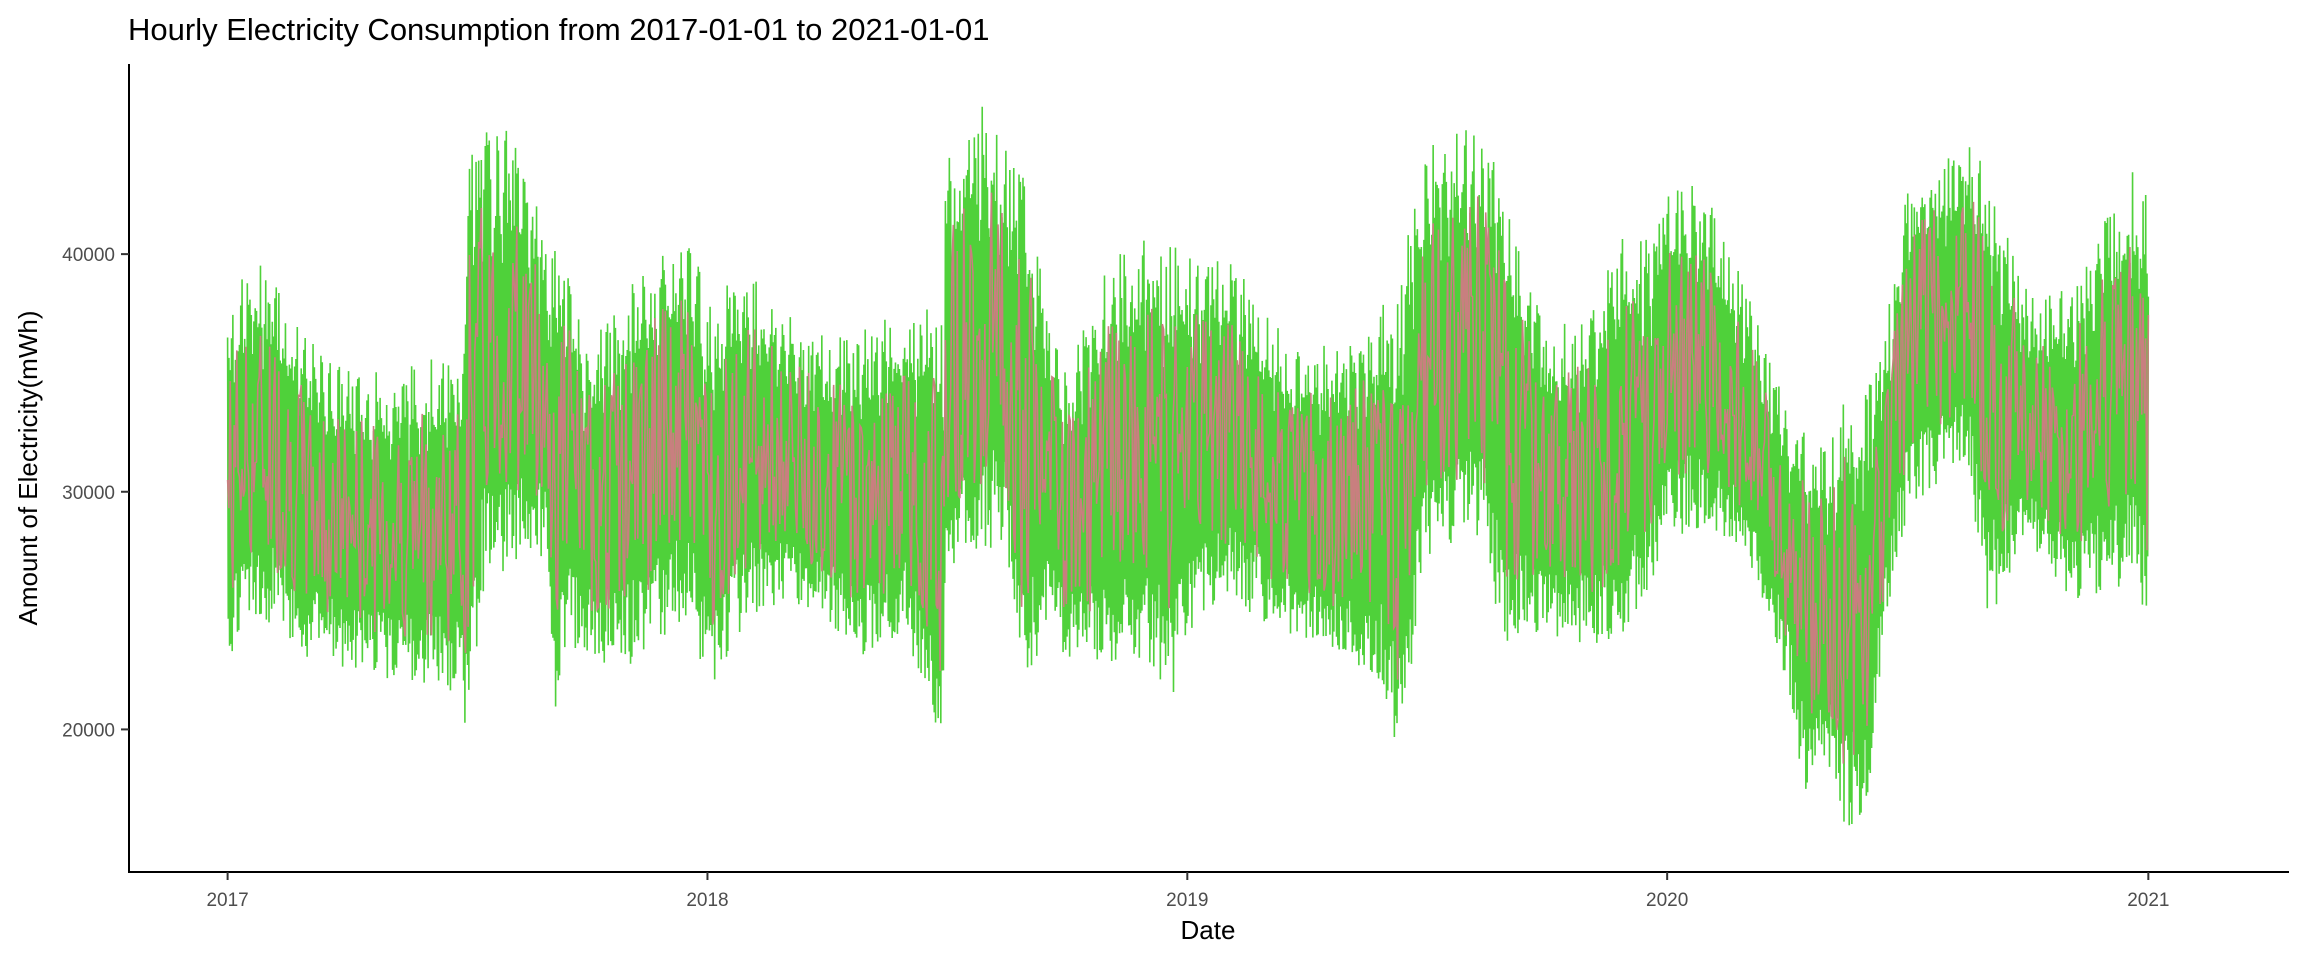 This screenshot has width=2304, height=960. What do you see at coordinates (2148, 900) in the screenshot?
I see `x-tick-label: 2021` at bounding box center [2148, 900].